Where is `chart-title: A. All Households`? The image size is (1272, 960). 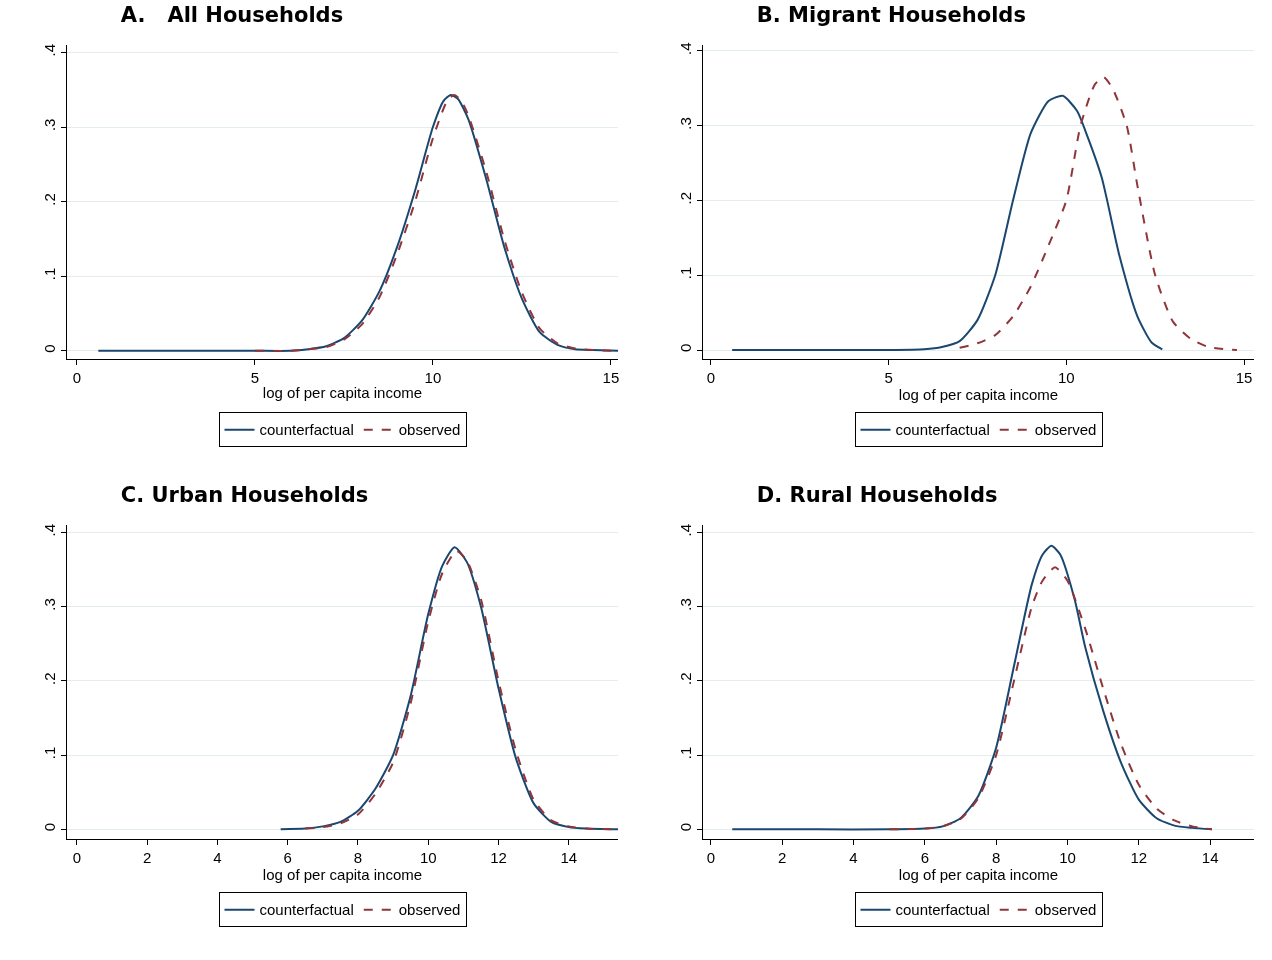
chart-title: A. All Households is located at coordinates (232, 14).